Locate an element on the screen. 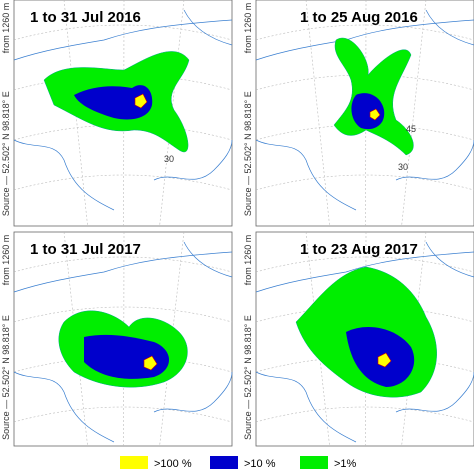  panel-title: 1 to 31 Jul 2016 is located at coordinates (85, 17).